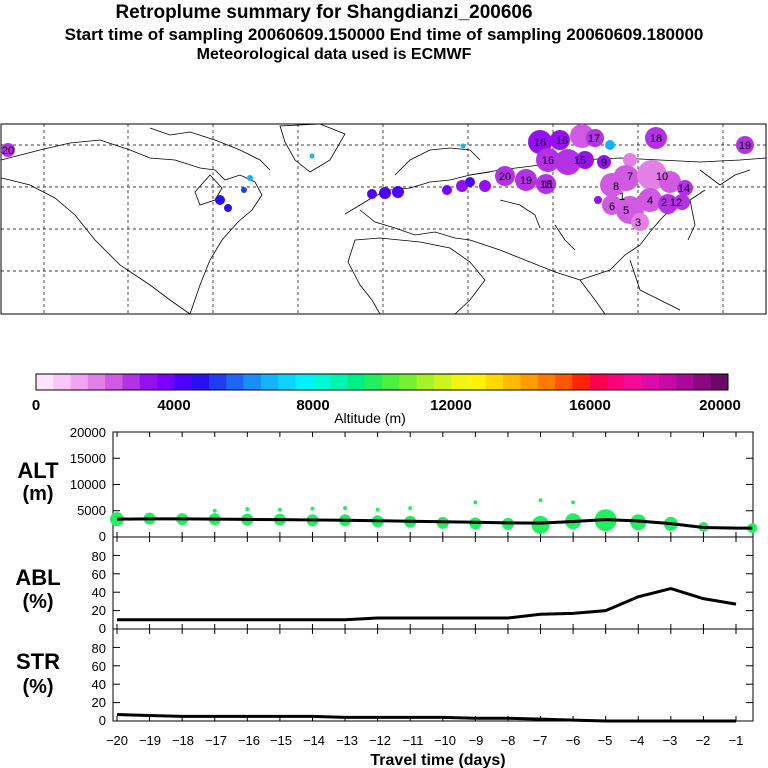  Describe the element at coordinates (662, 177) in the screenshot. I see `plume-day-label: 10` at that location.